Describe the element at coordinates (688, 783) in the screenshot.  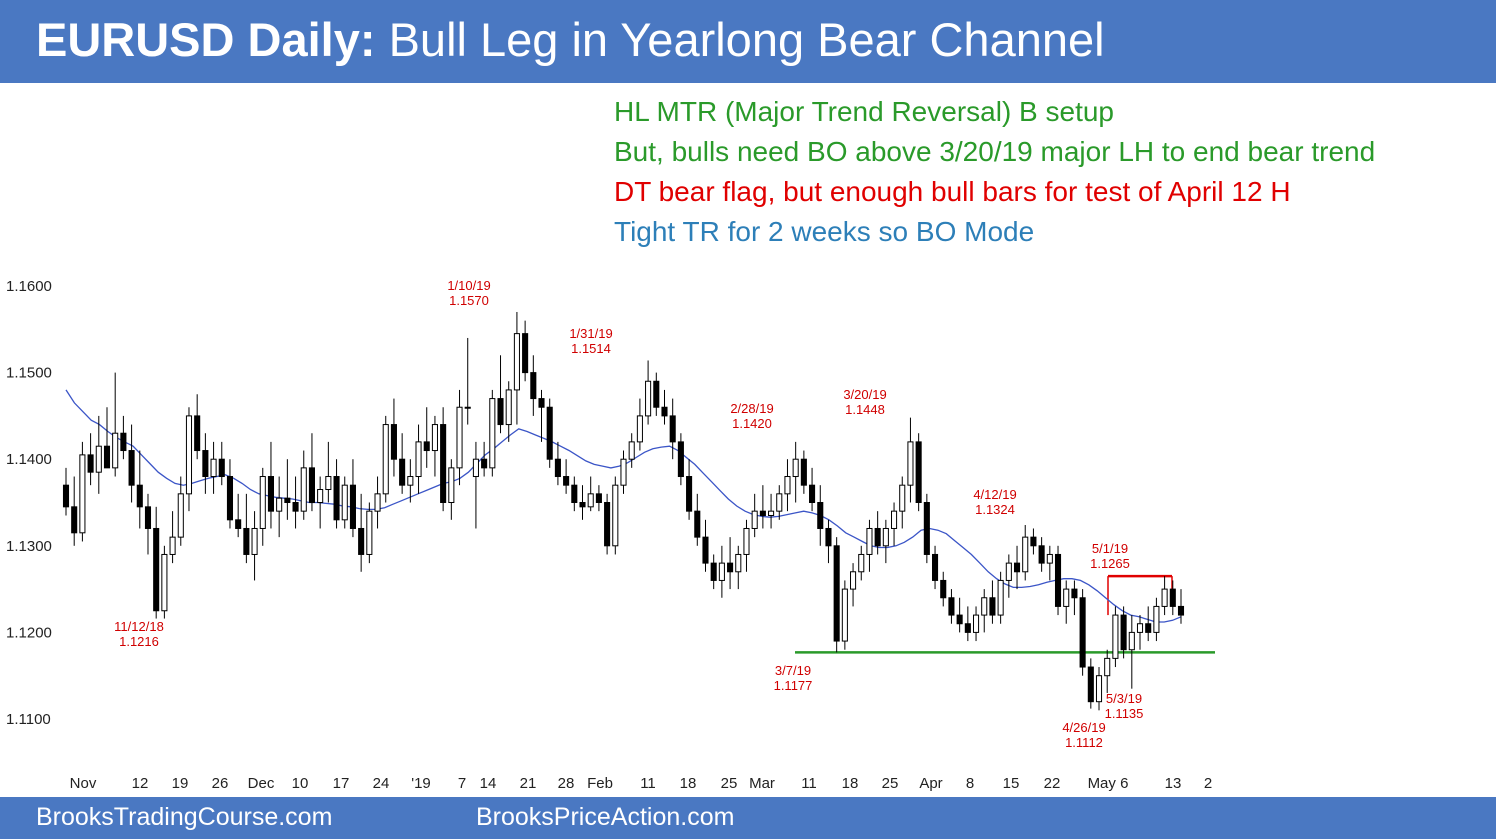
I see `x-tick-label: 18` at that location.